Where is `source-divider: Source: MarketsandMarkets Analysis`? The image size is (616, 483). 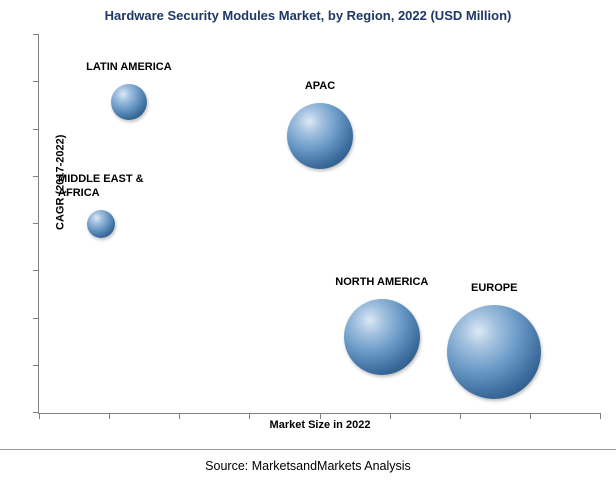 source-divider: Source: MarketsandMarkets Analysis is located at coordinates (308, 466).